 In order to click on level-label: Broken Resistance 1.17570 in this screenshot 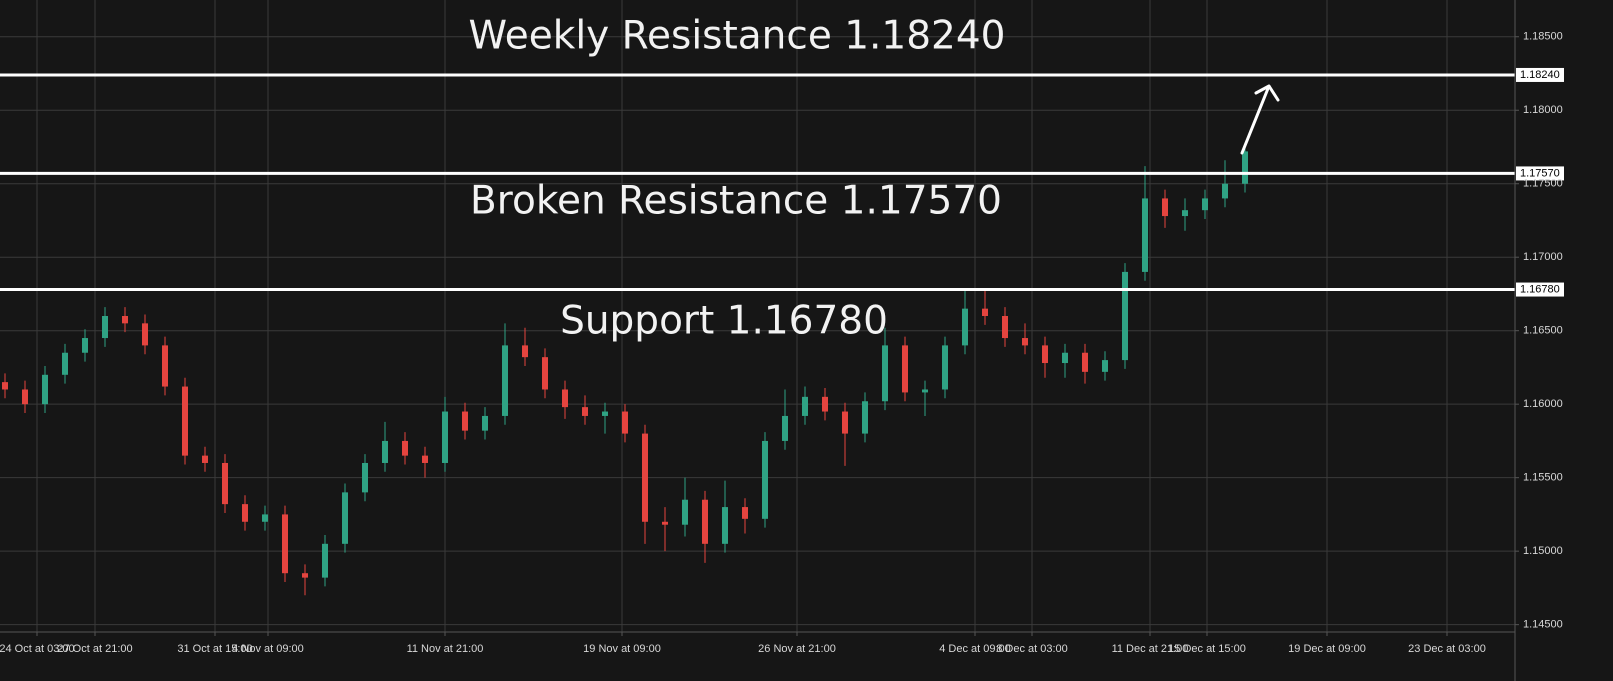, I will do `click(736, 201)`.